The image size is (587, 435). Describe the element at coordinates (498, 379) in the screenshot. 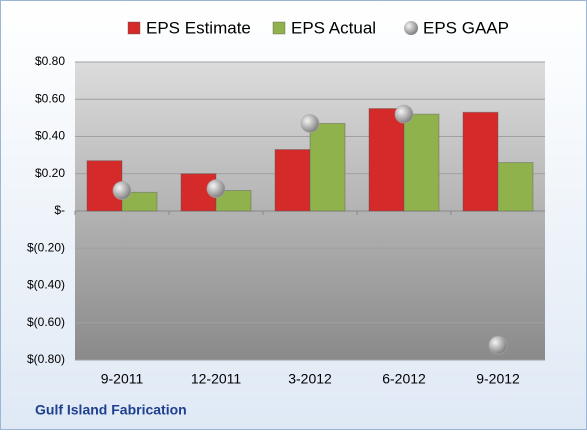

I see `x-tick-label: 9-2012` at that location.